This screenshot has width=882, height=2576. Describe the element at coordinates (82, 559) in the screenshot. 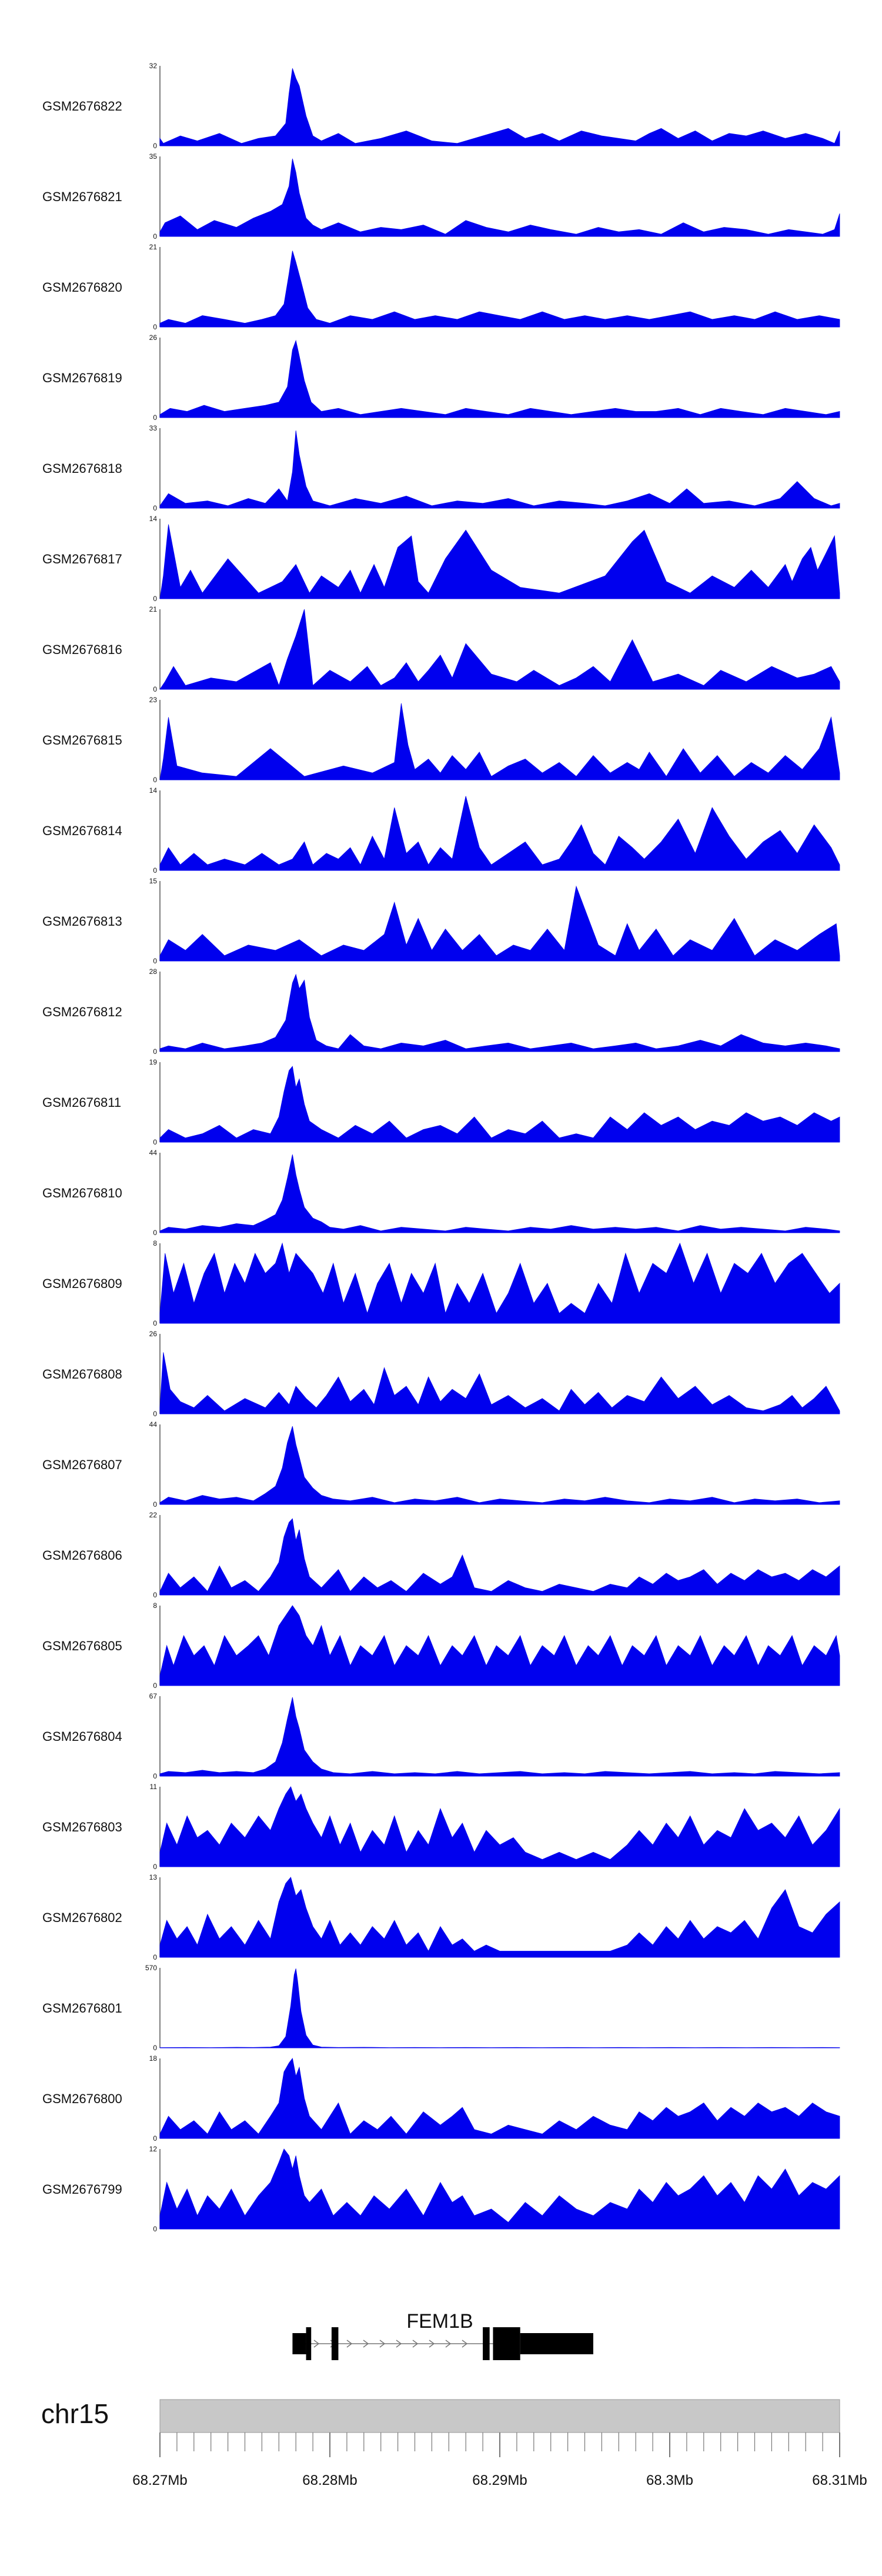

I see `track-label: GSM2676817` at that location.